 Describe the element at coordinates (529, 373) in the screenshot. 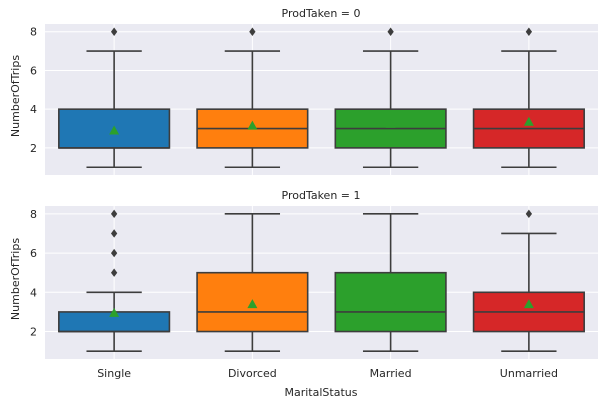

I see `x-tick-label: Unmarried` at that location.